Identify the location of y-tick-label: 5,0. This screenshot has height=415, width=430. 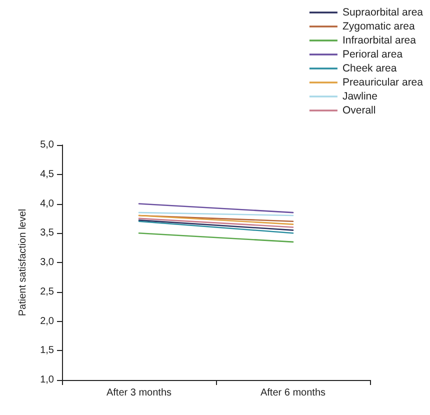
(47, 145).